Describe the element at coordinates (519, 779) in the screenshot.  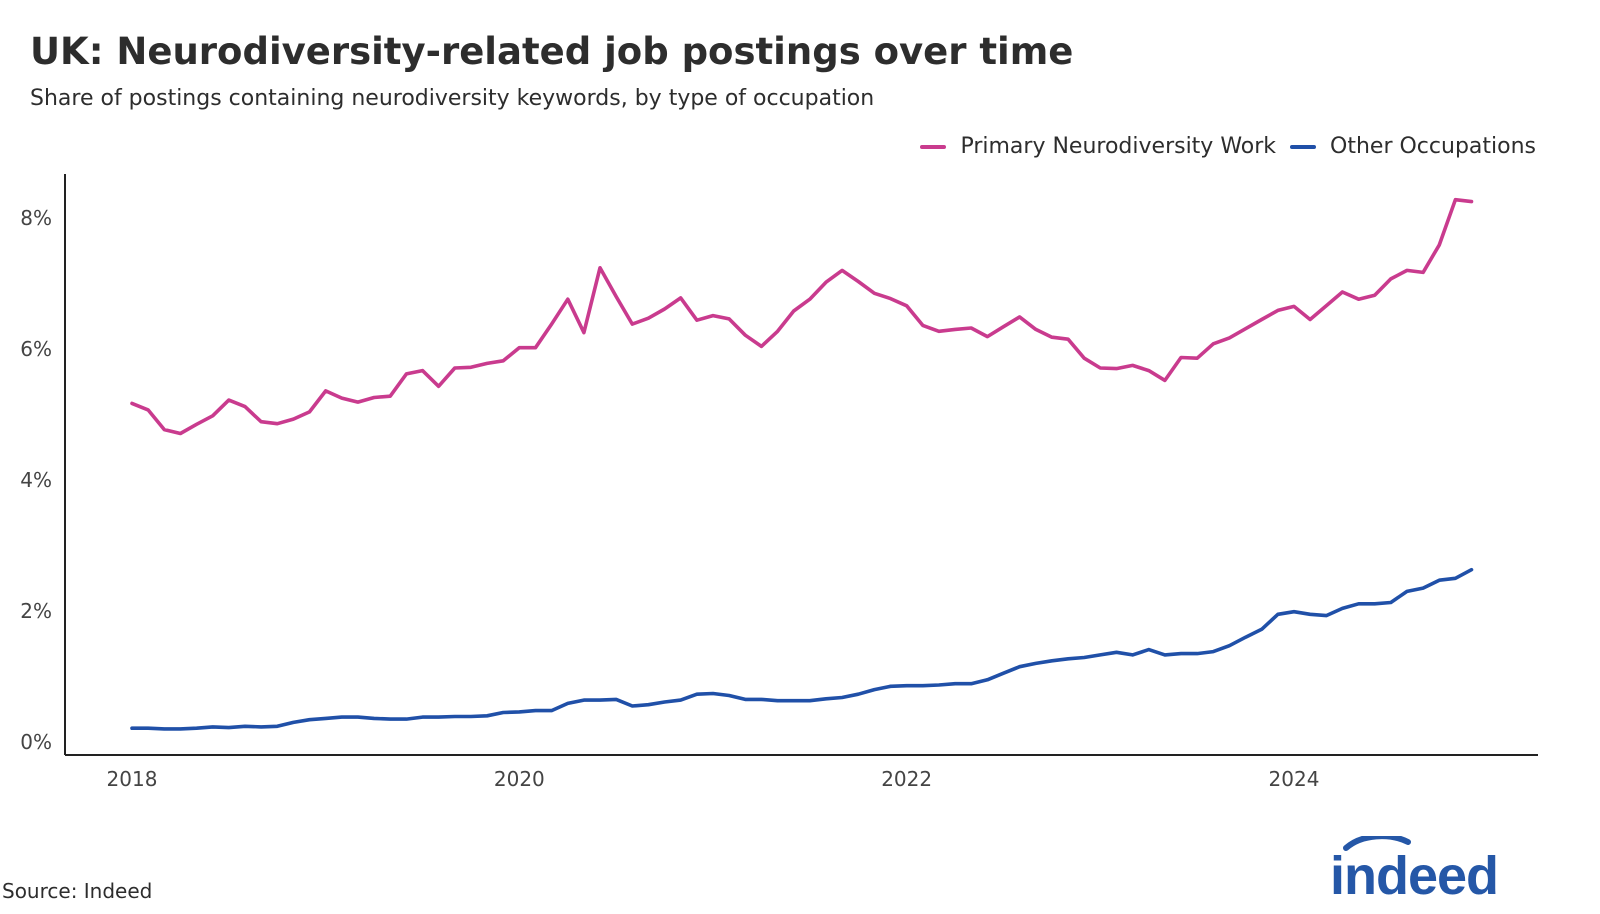
I see `x-tick-label: 2020` at that location.